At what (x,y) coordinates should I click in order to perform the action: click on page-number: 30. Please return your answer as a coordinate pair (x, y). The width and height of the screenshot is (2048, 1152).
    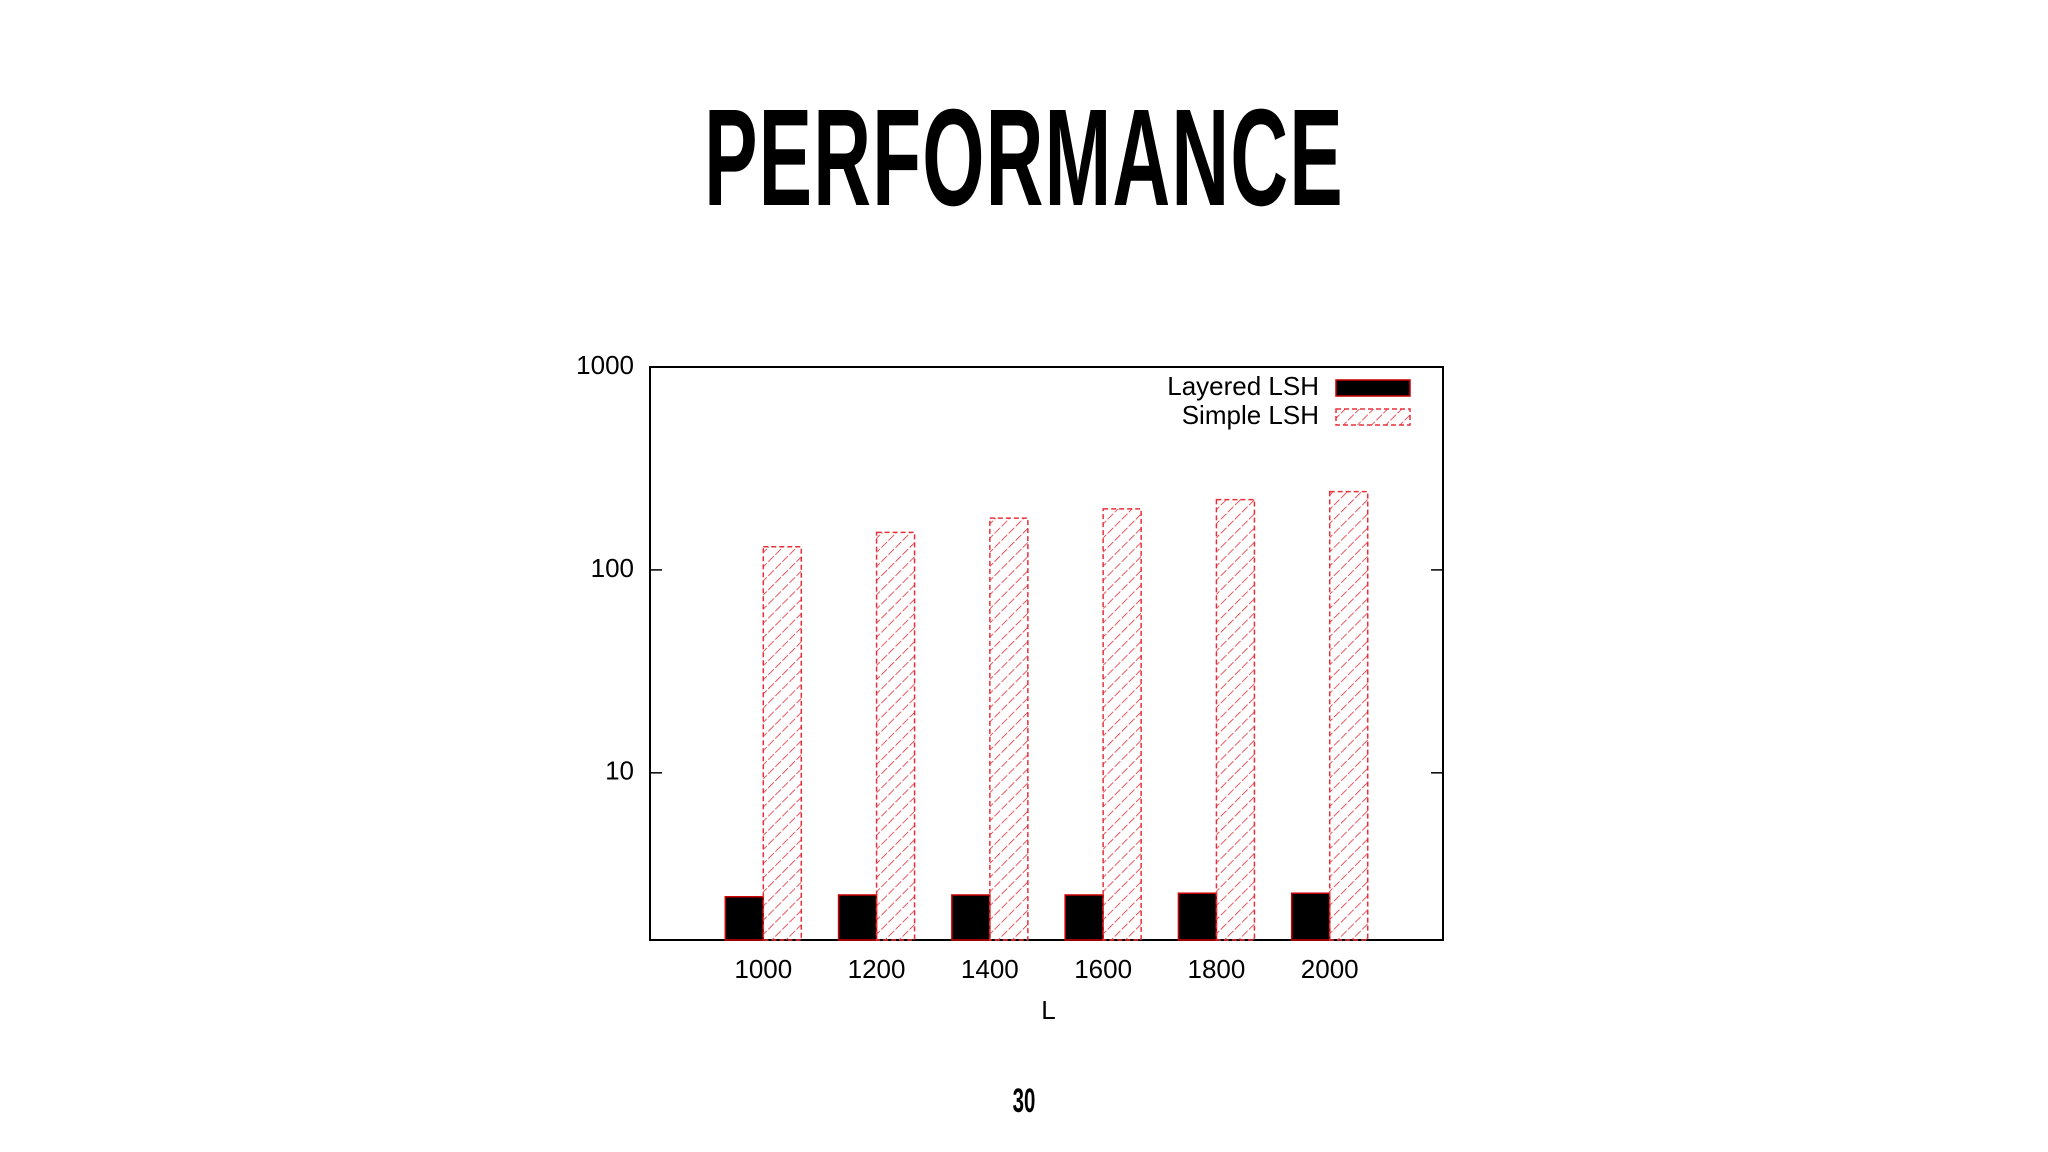
    Looking at the image, I should click on (1024, 1101).